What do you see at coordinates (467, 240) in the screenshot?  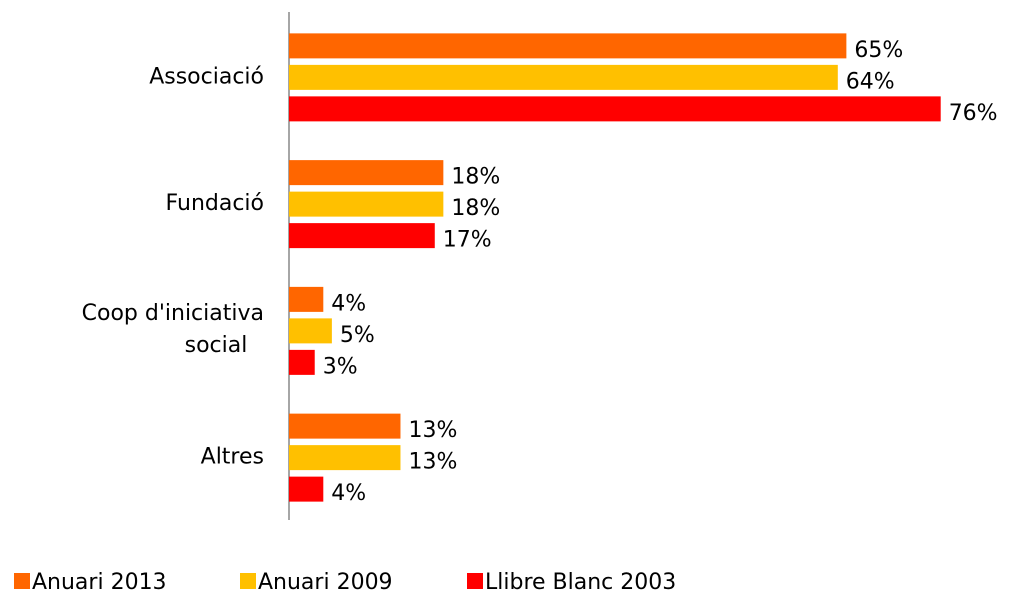 I see `data-label: 17%` at bounding box center [467, 240].